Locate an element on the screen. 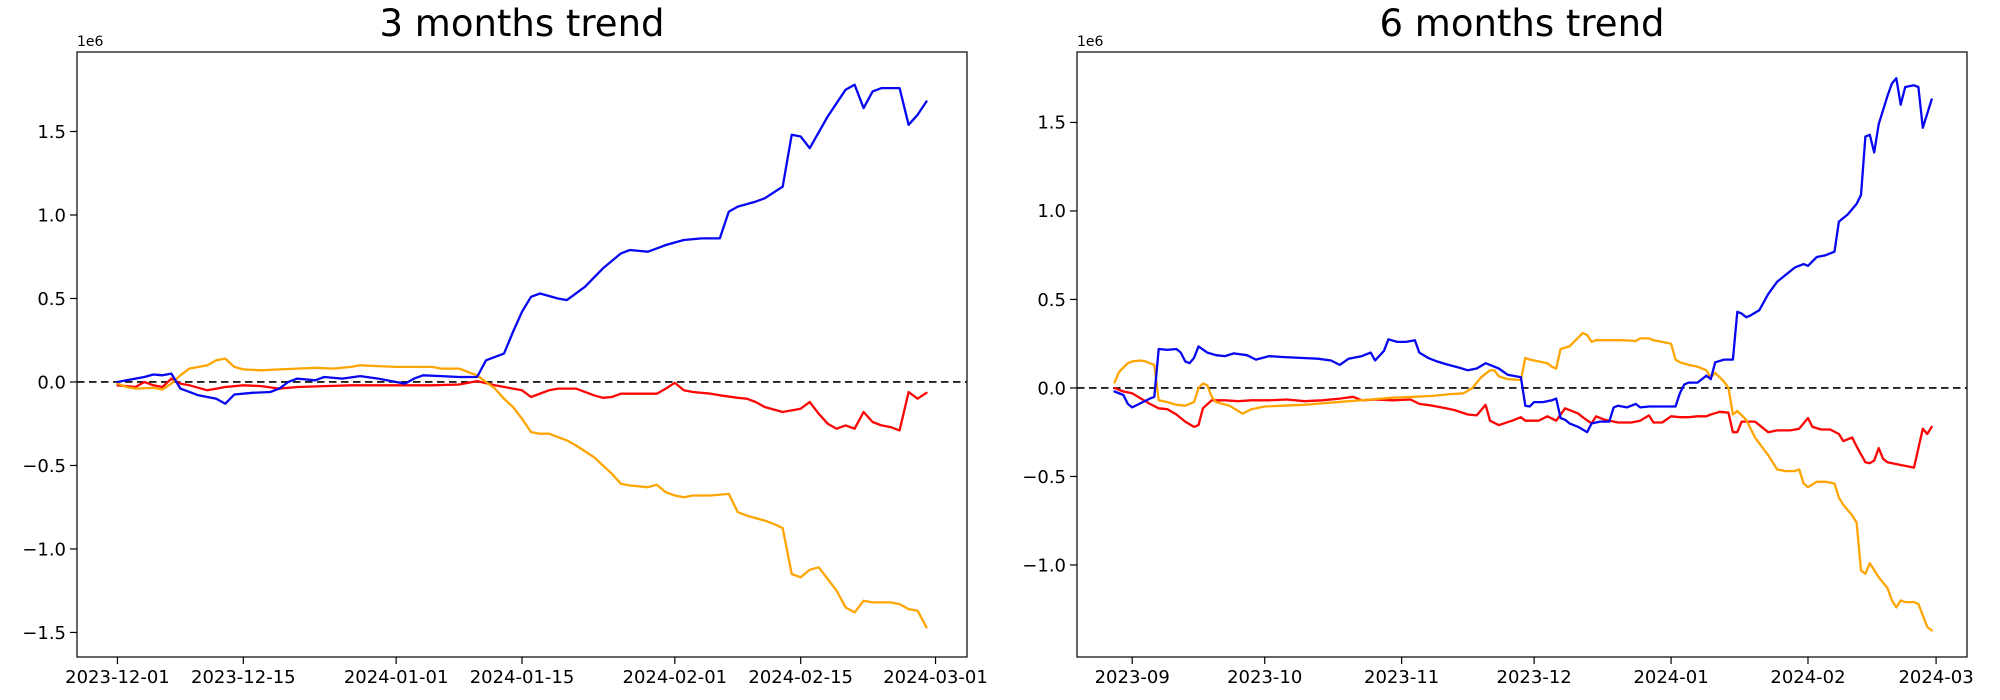 Image resolution: width=2000 pixels, height=700 pixels. chart-title: 3 months trend is located at coordinates (522, 23).